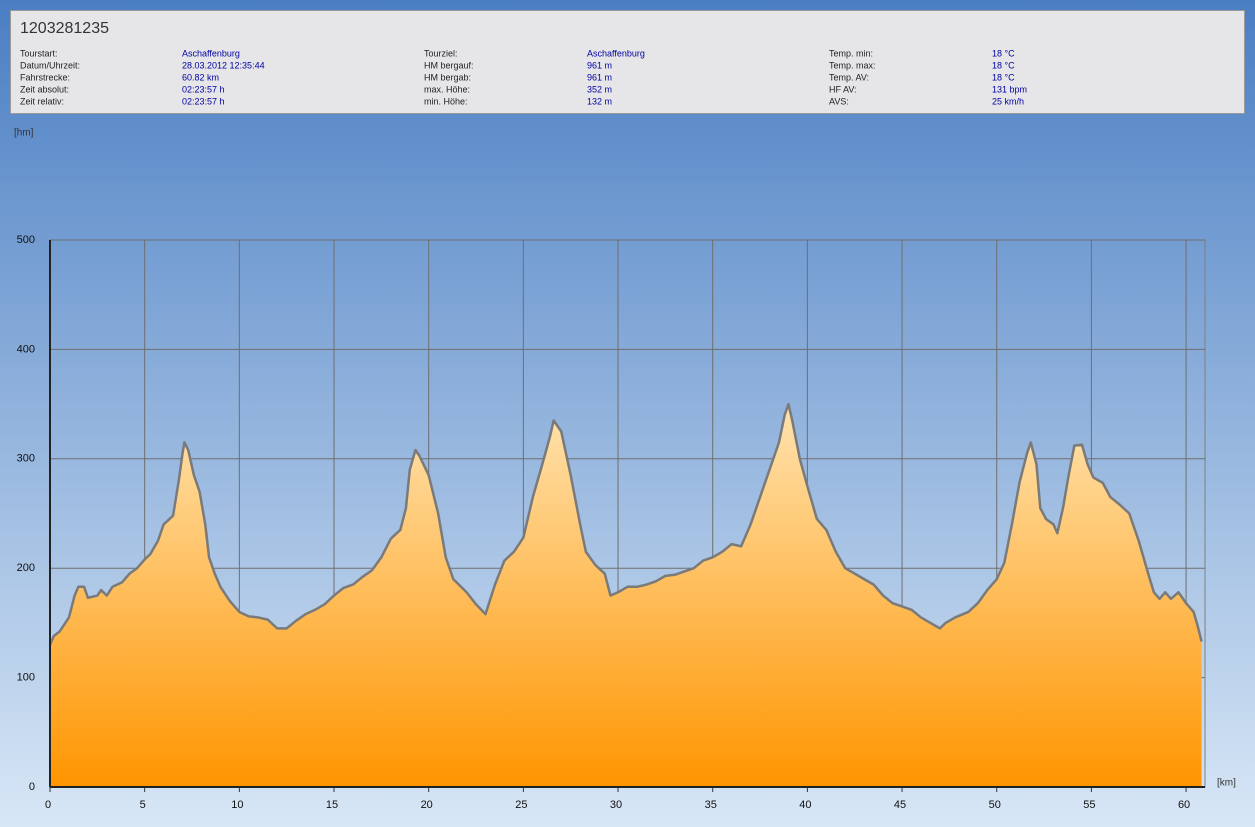  What do you see at coordinates (449, 65) in the screenshot?
I see `info-label: HM bergauf:` at bounding box center [449, 65].